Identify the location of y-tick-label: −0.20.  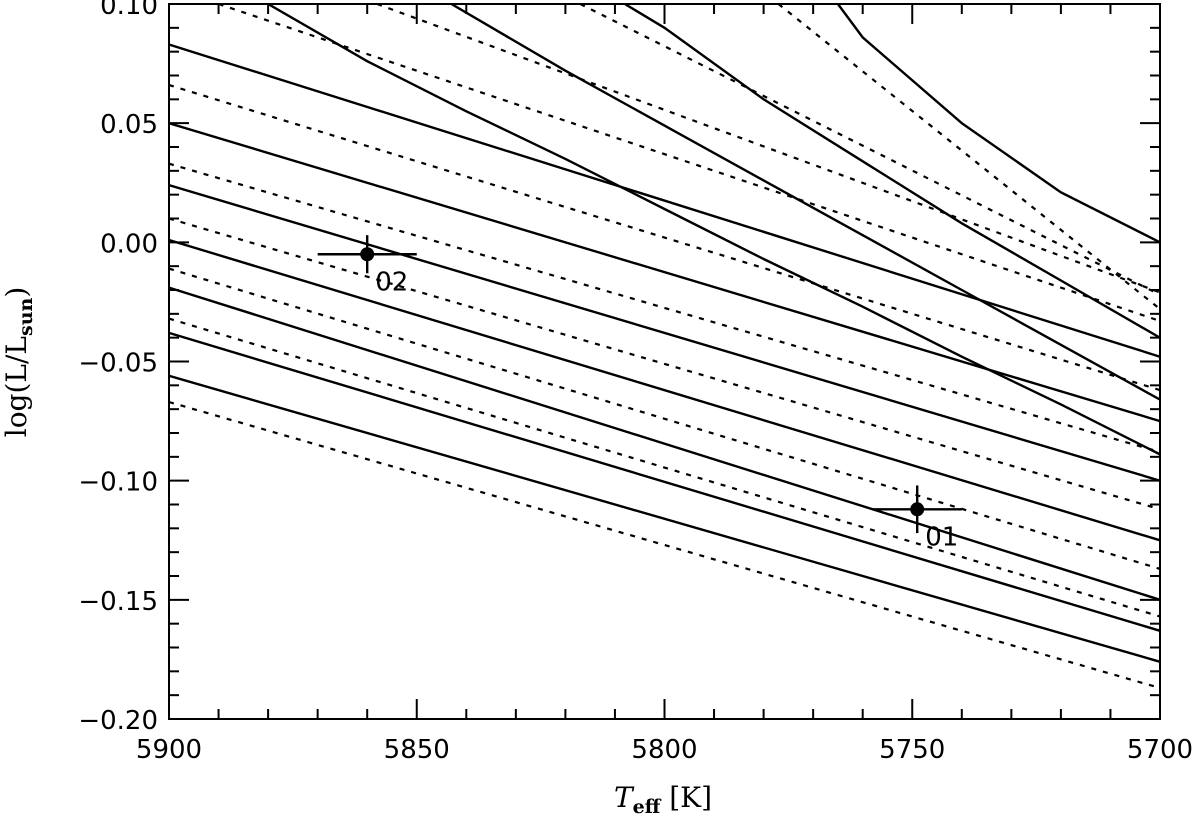
(118, 721).